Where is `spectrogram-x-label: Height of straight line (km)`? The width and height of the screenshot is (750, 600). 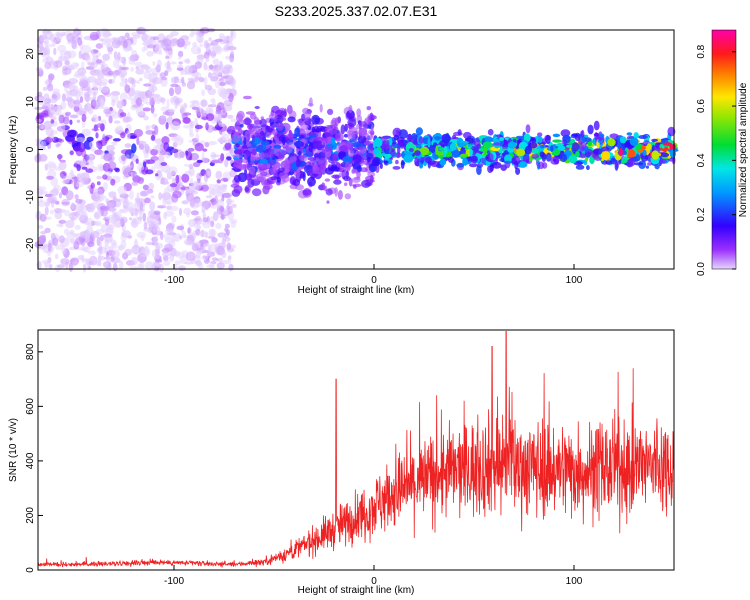
spectrogram-x-label: Height of straight line (km) is located at coordinates (356, 290).